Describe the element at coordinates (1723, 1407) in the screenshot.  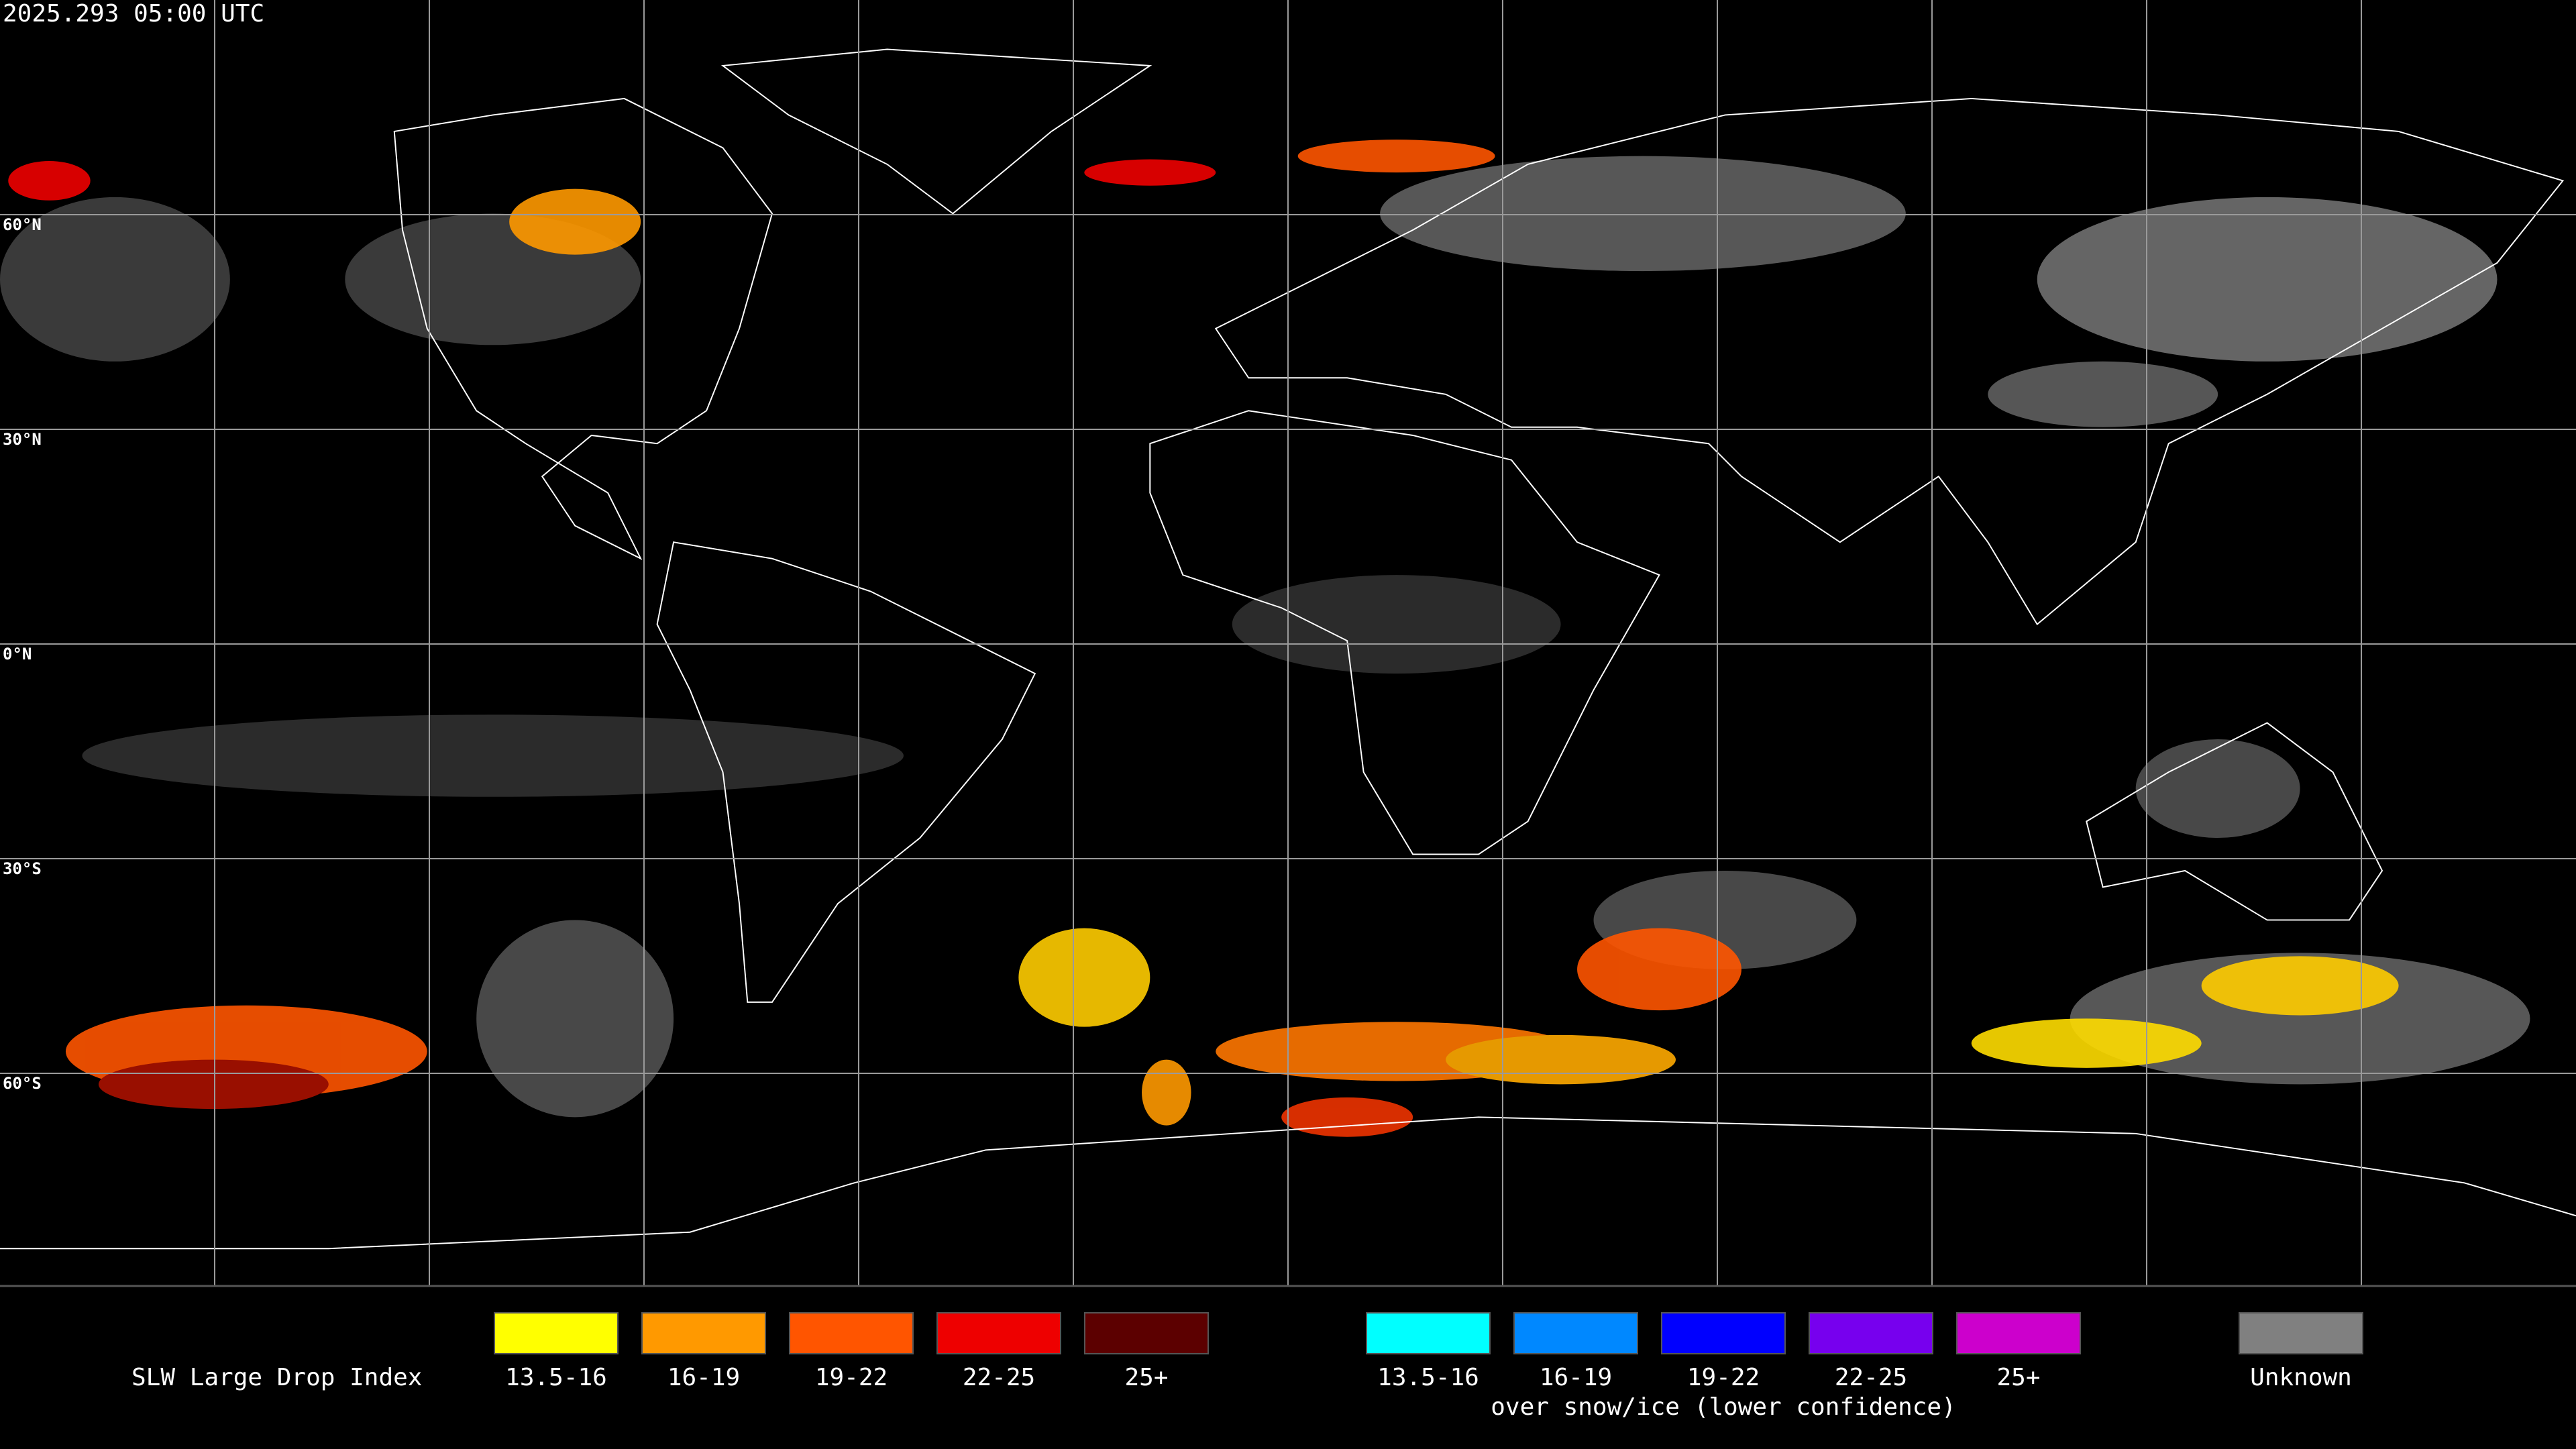
I see `legend-caption: over snow/ice (lower confidence)` at that location.